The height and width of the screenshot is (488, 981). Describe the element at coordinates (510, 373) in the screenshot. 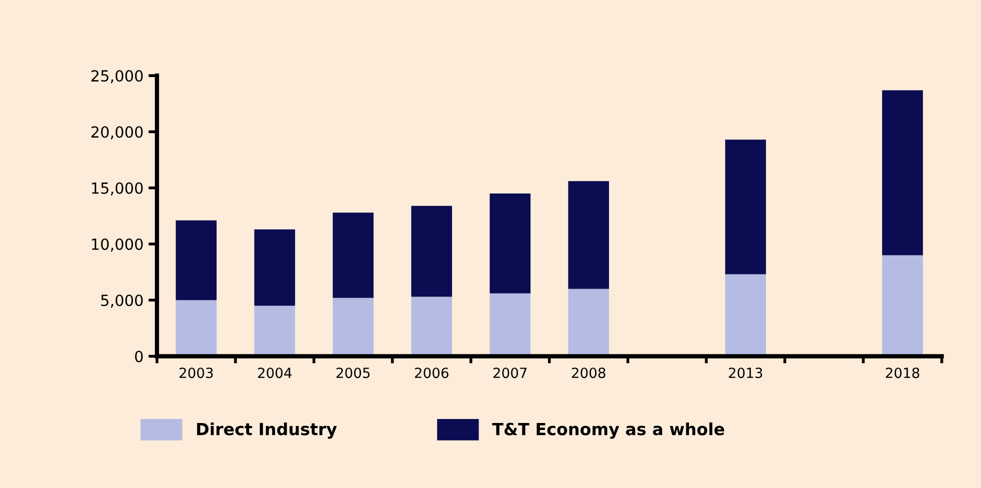

I see `x-tick-label: 2007` at that location.